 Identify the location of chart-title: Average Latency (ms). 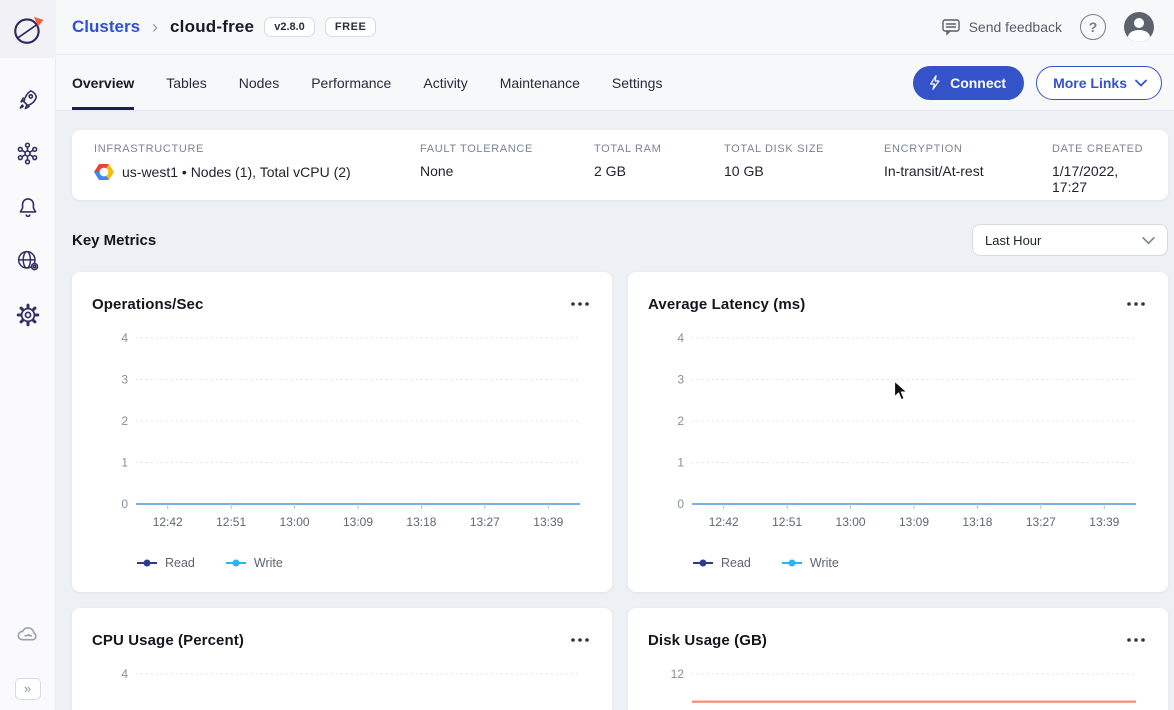
(727, 304).